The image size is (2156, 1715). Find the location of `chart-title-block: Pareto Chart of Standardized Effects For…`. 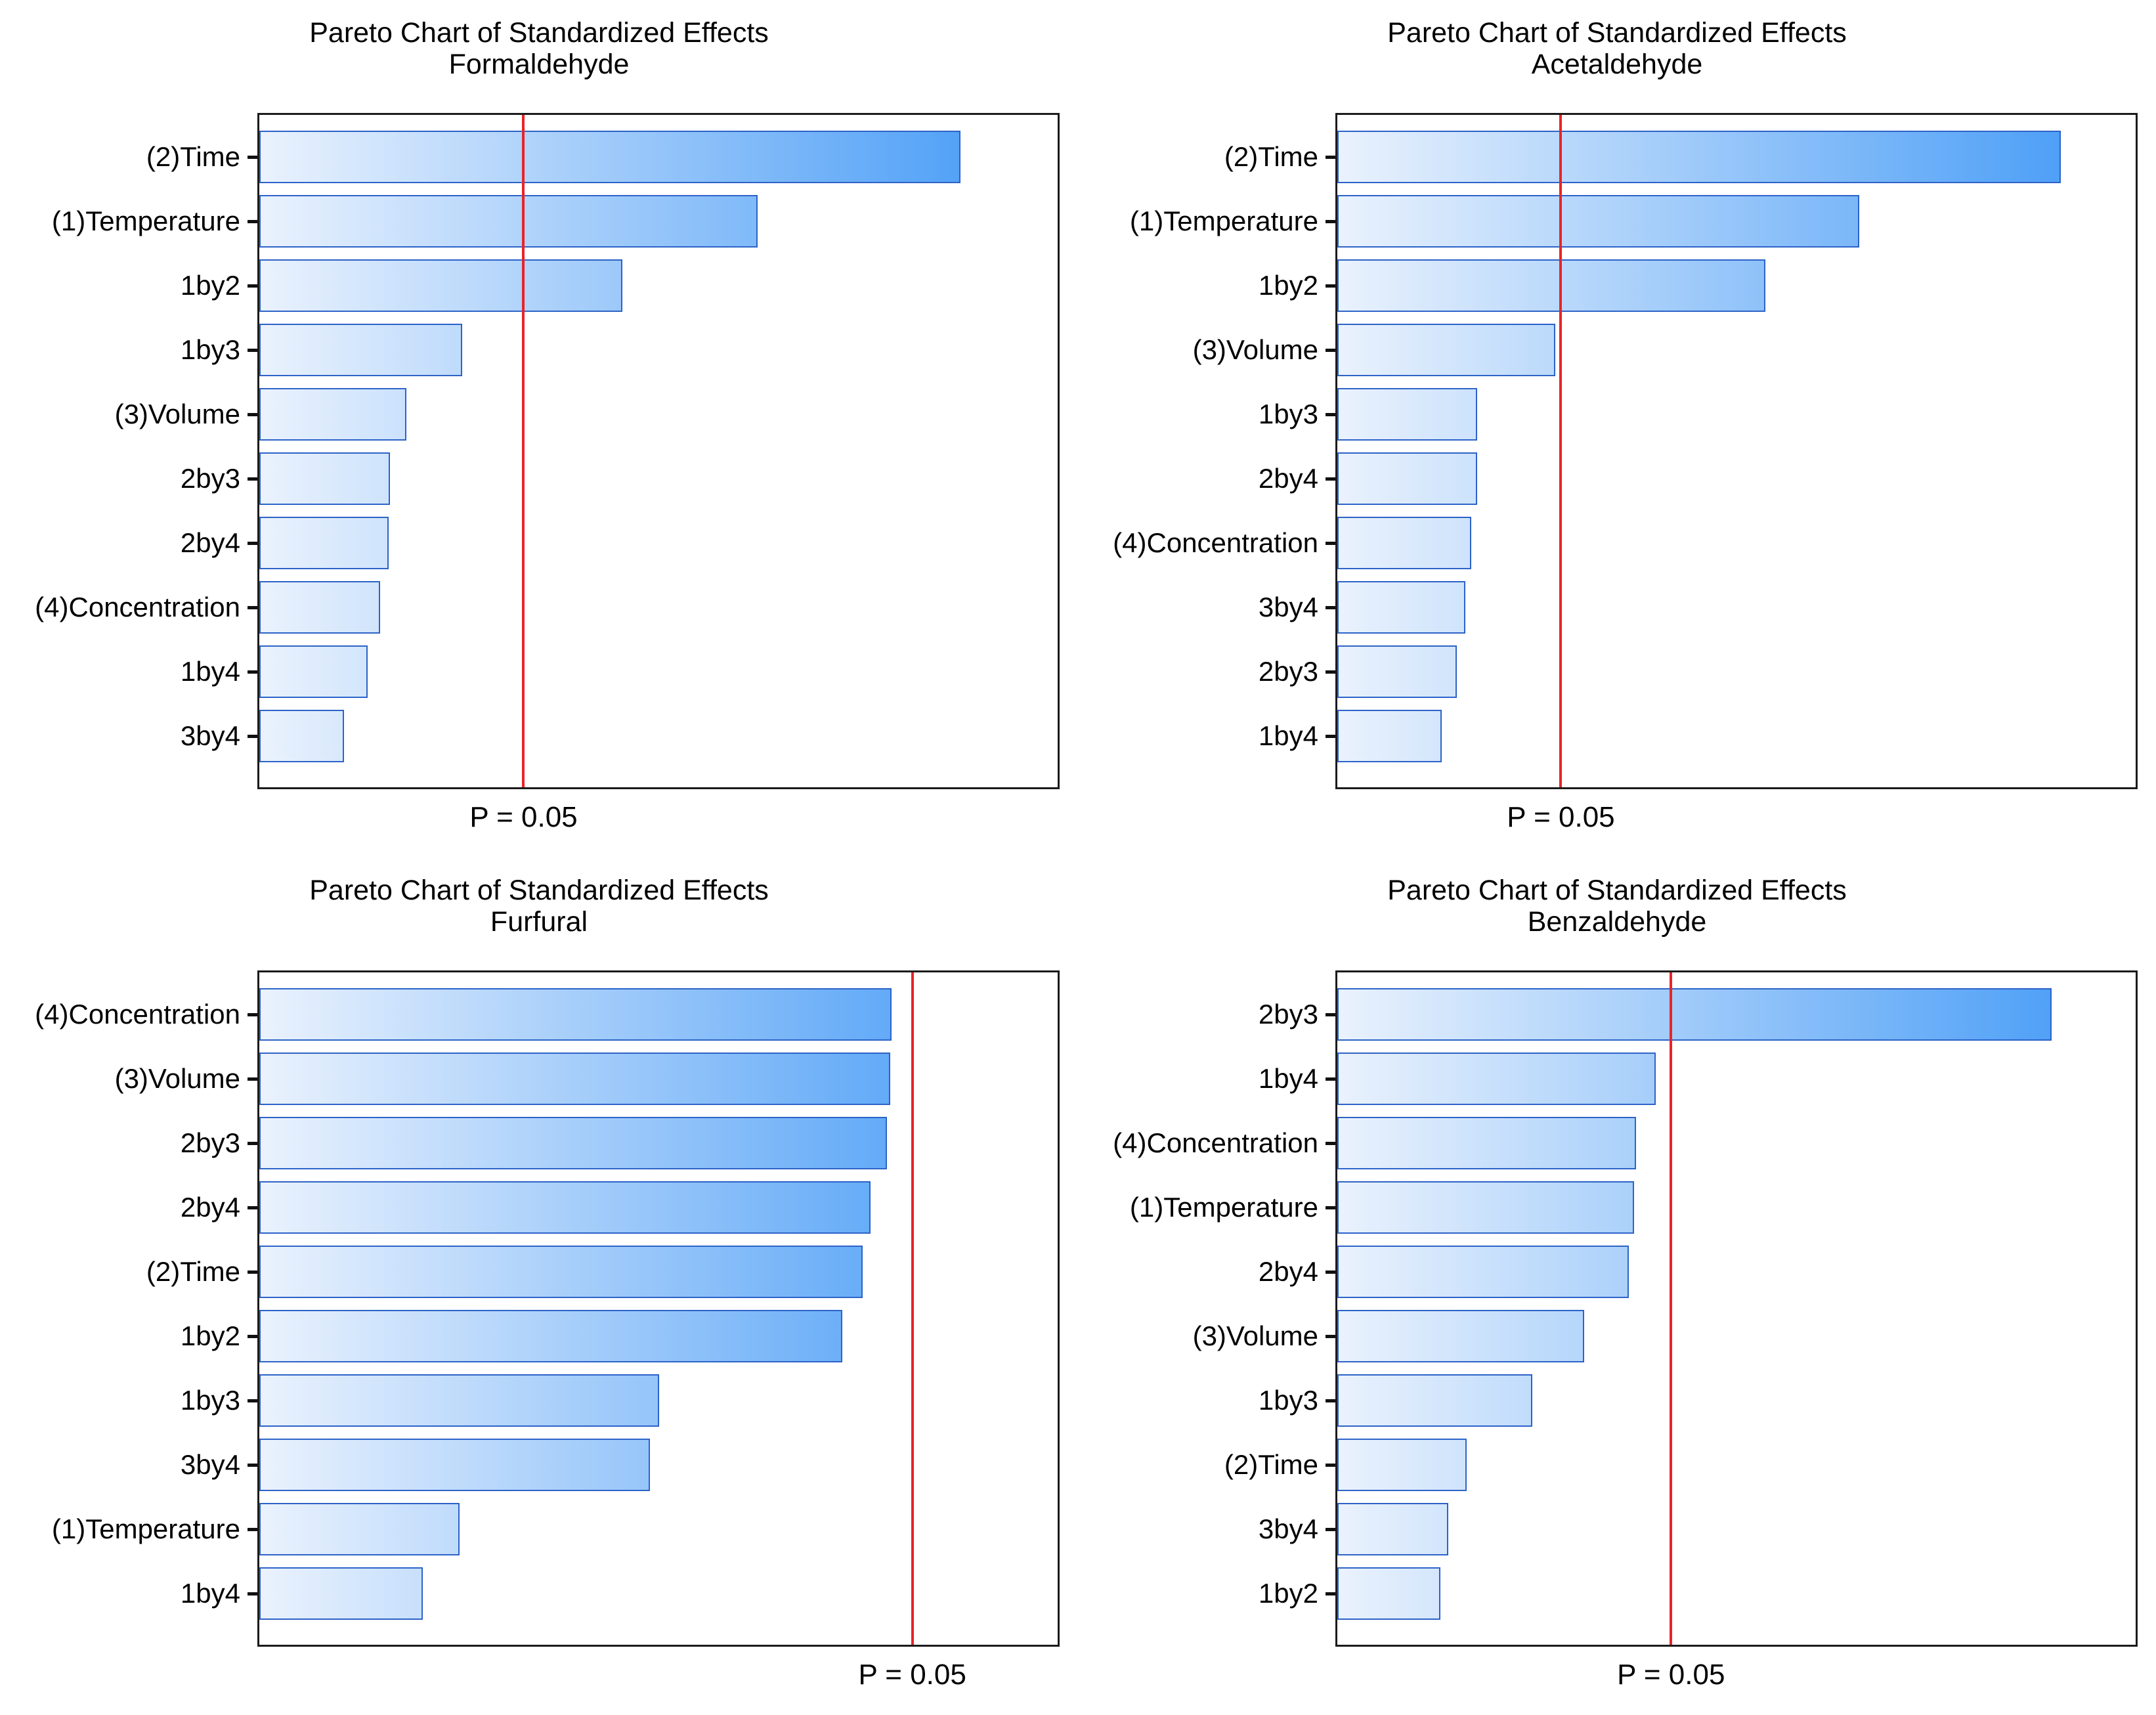

chart-title-block: Pareto Chart of Standardized Effects For… is located at coordinates (539, 48).